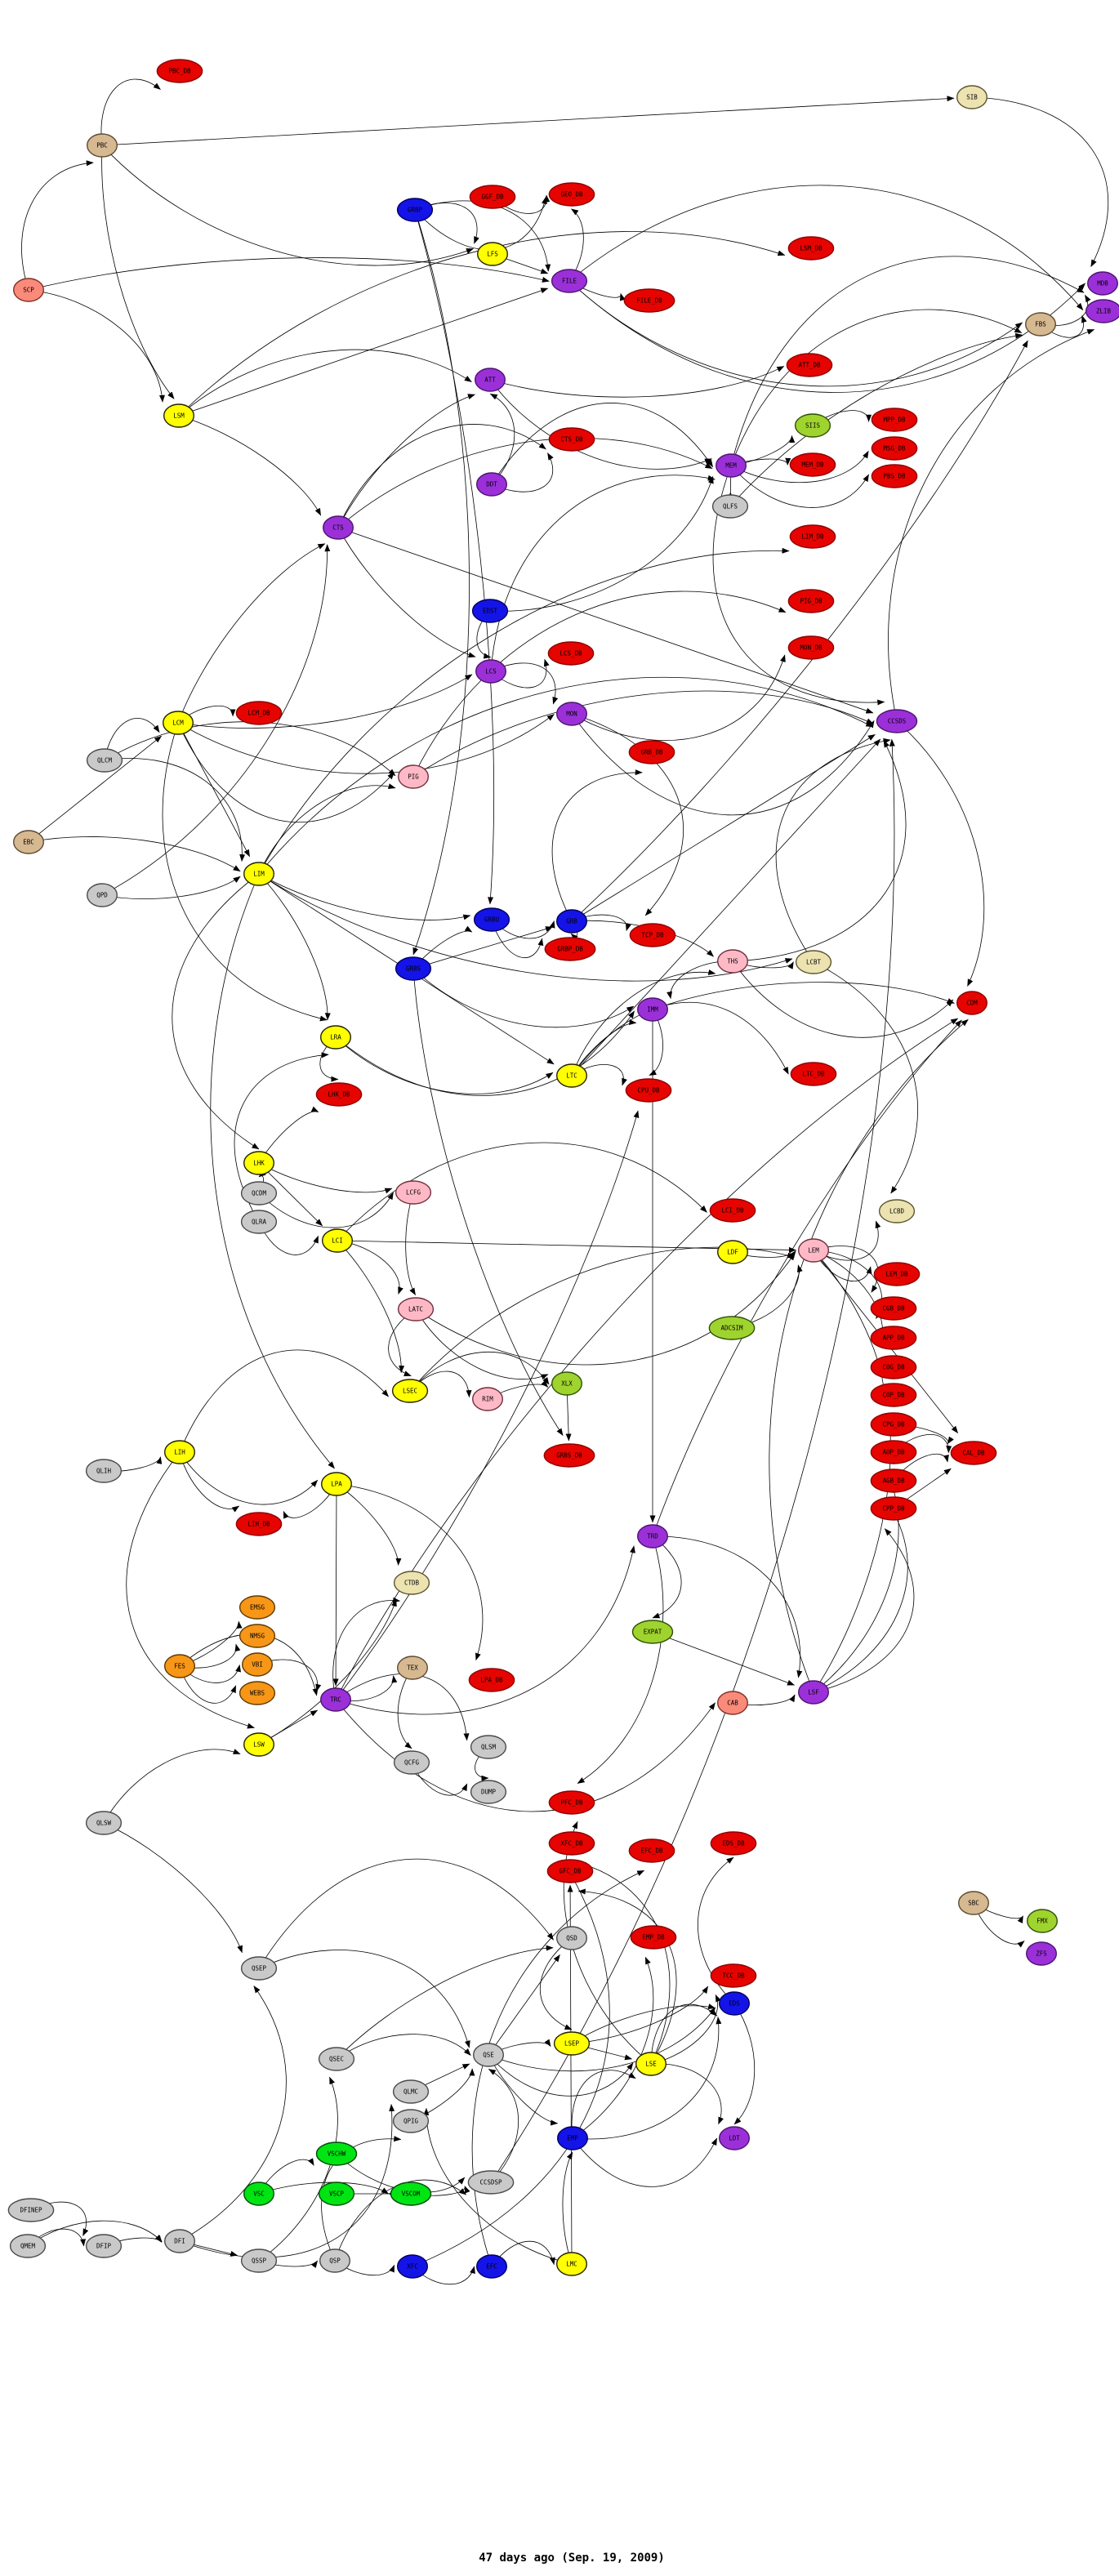 The width and height of the screenshot is (1119, 2576). I want to click on node-label-FMX: FMX, so click(1042, 1921).